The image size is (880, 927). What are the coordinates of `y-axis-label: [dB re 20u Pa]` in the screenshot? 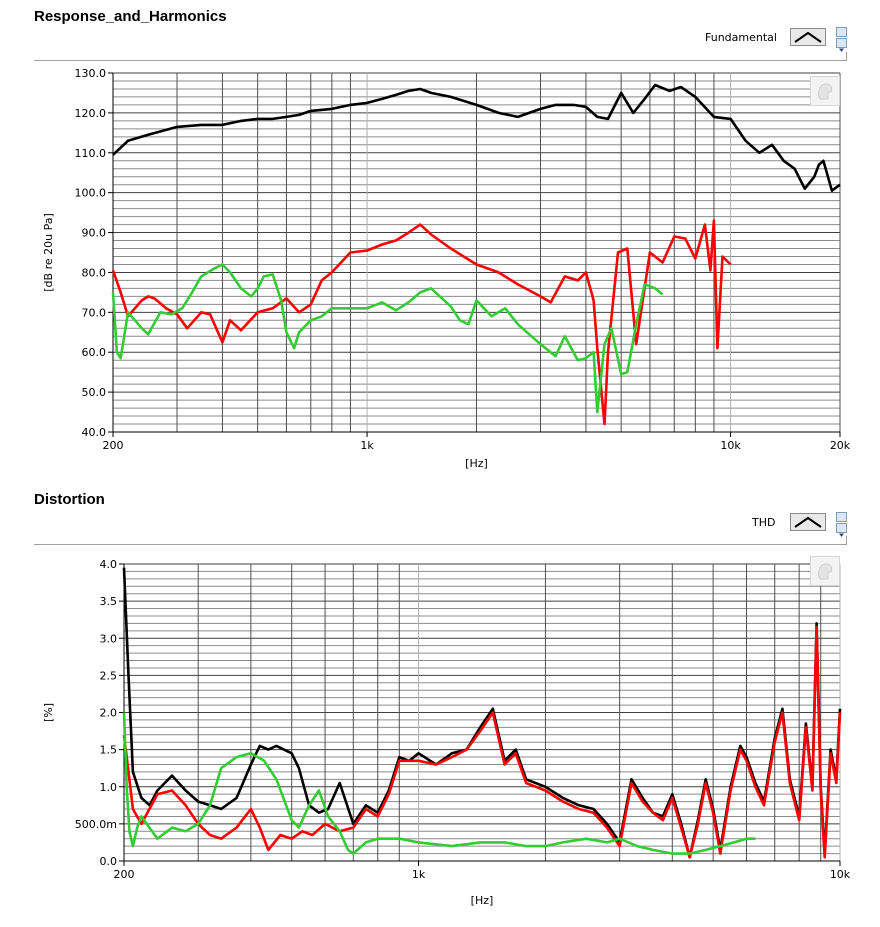 It's located at (48, 252).